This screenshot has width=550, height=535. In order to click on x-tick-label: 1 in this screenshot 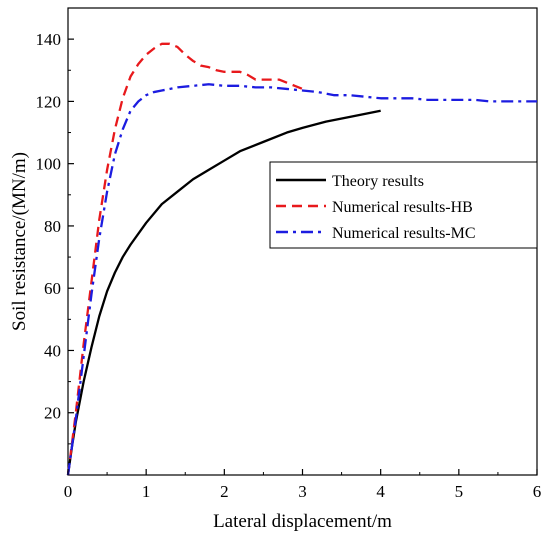, I will do `click(146, 491)`.